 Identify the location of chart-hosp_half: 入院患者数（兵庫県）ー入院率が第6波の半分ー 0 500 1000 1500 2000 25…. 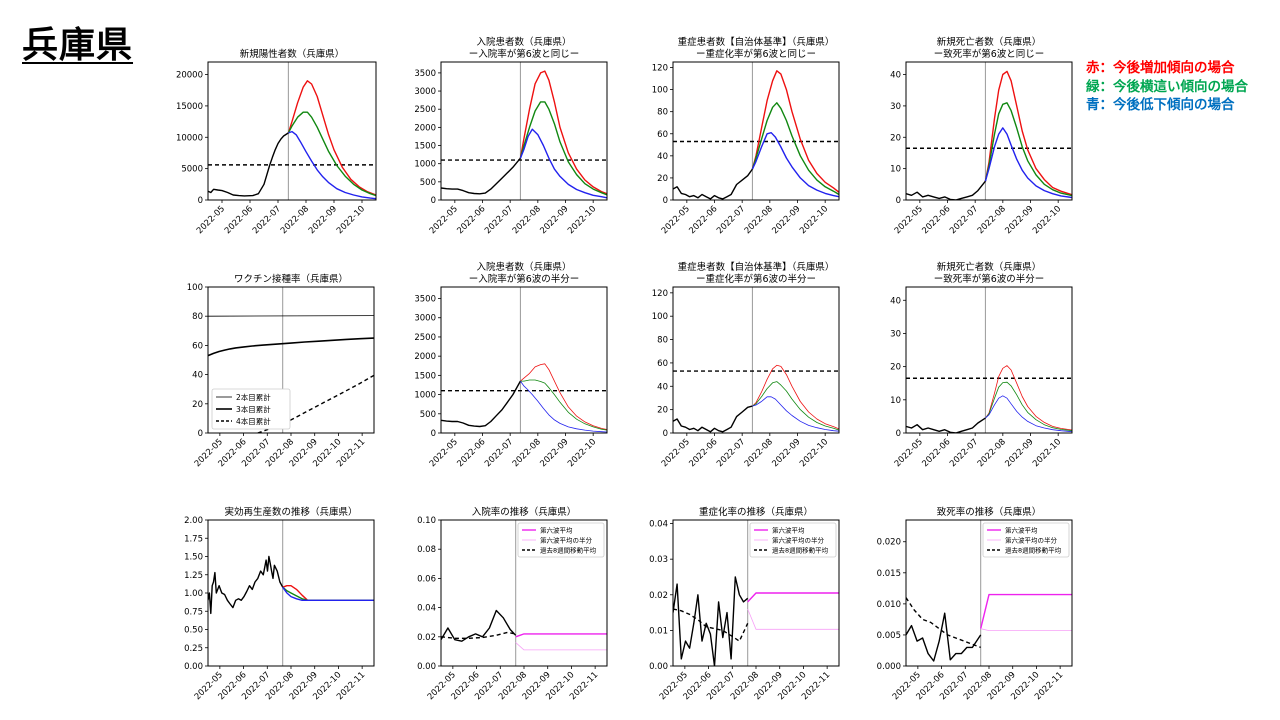
(511, 365).